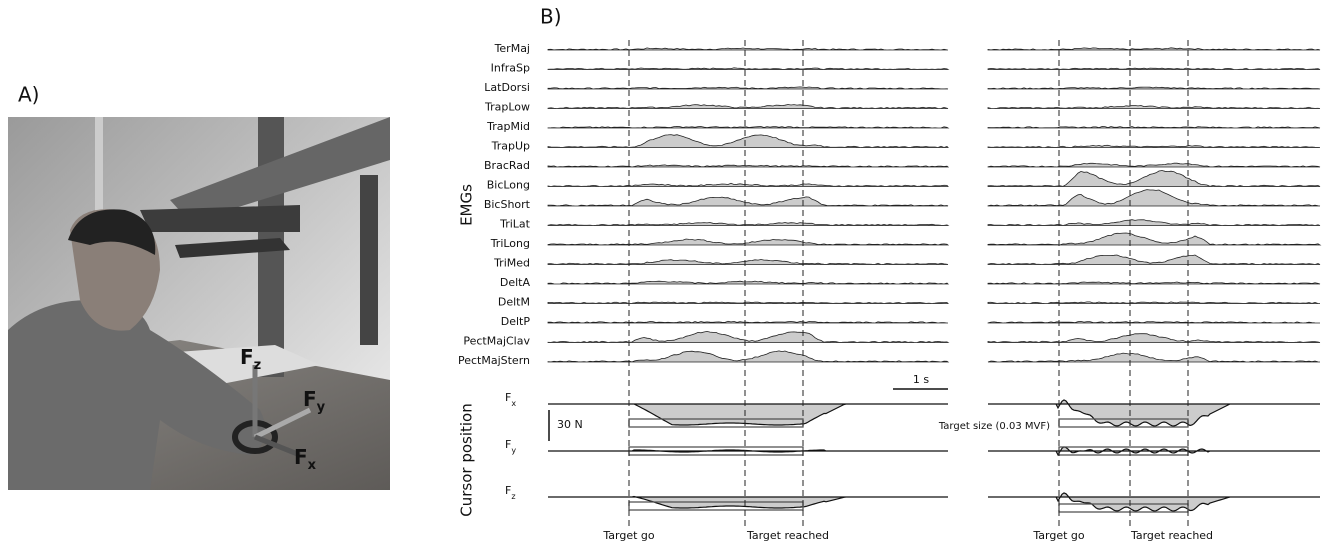  What do you see at coordinates (137, 395) in the screenshot?
I see `person-body` at bounding box center [137, 395].